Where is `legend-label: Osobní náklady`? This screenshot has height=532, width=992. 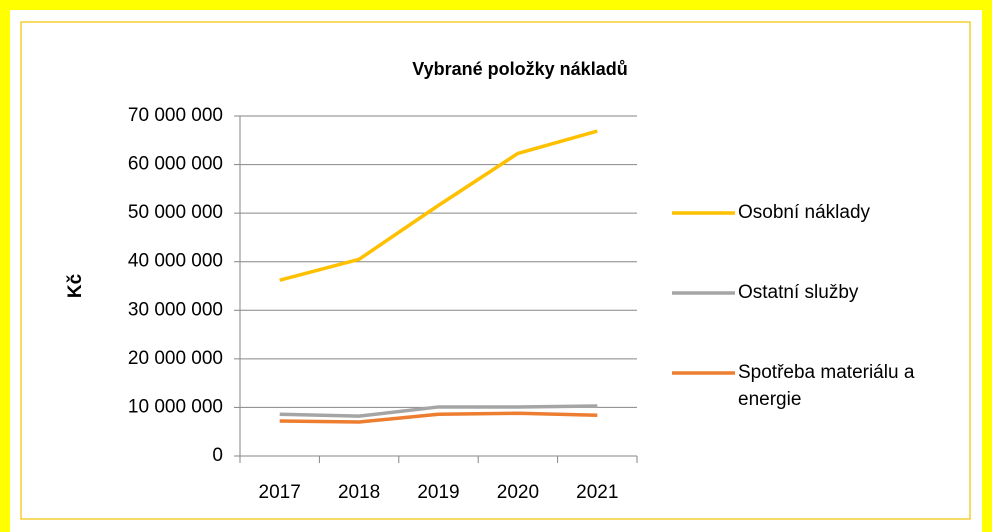 legend-label: Osobní náklady is located at coordinates (804, 212).